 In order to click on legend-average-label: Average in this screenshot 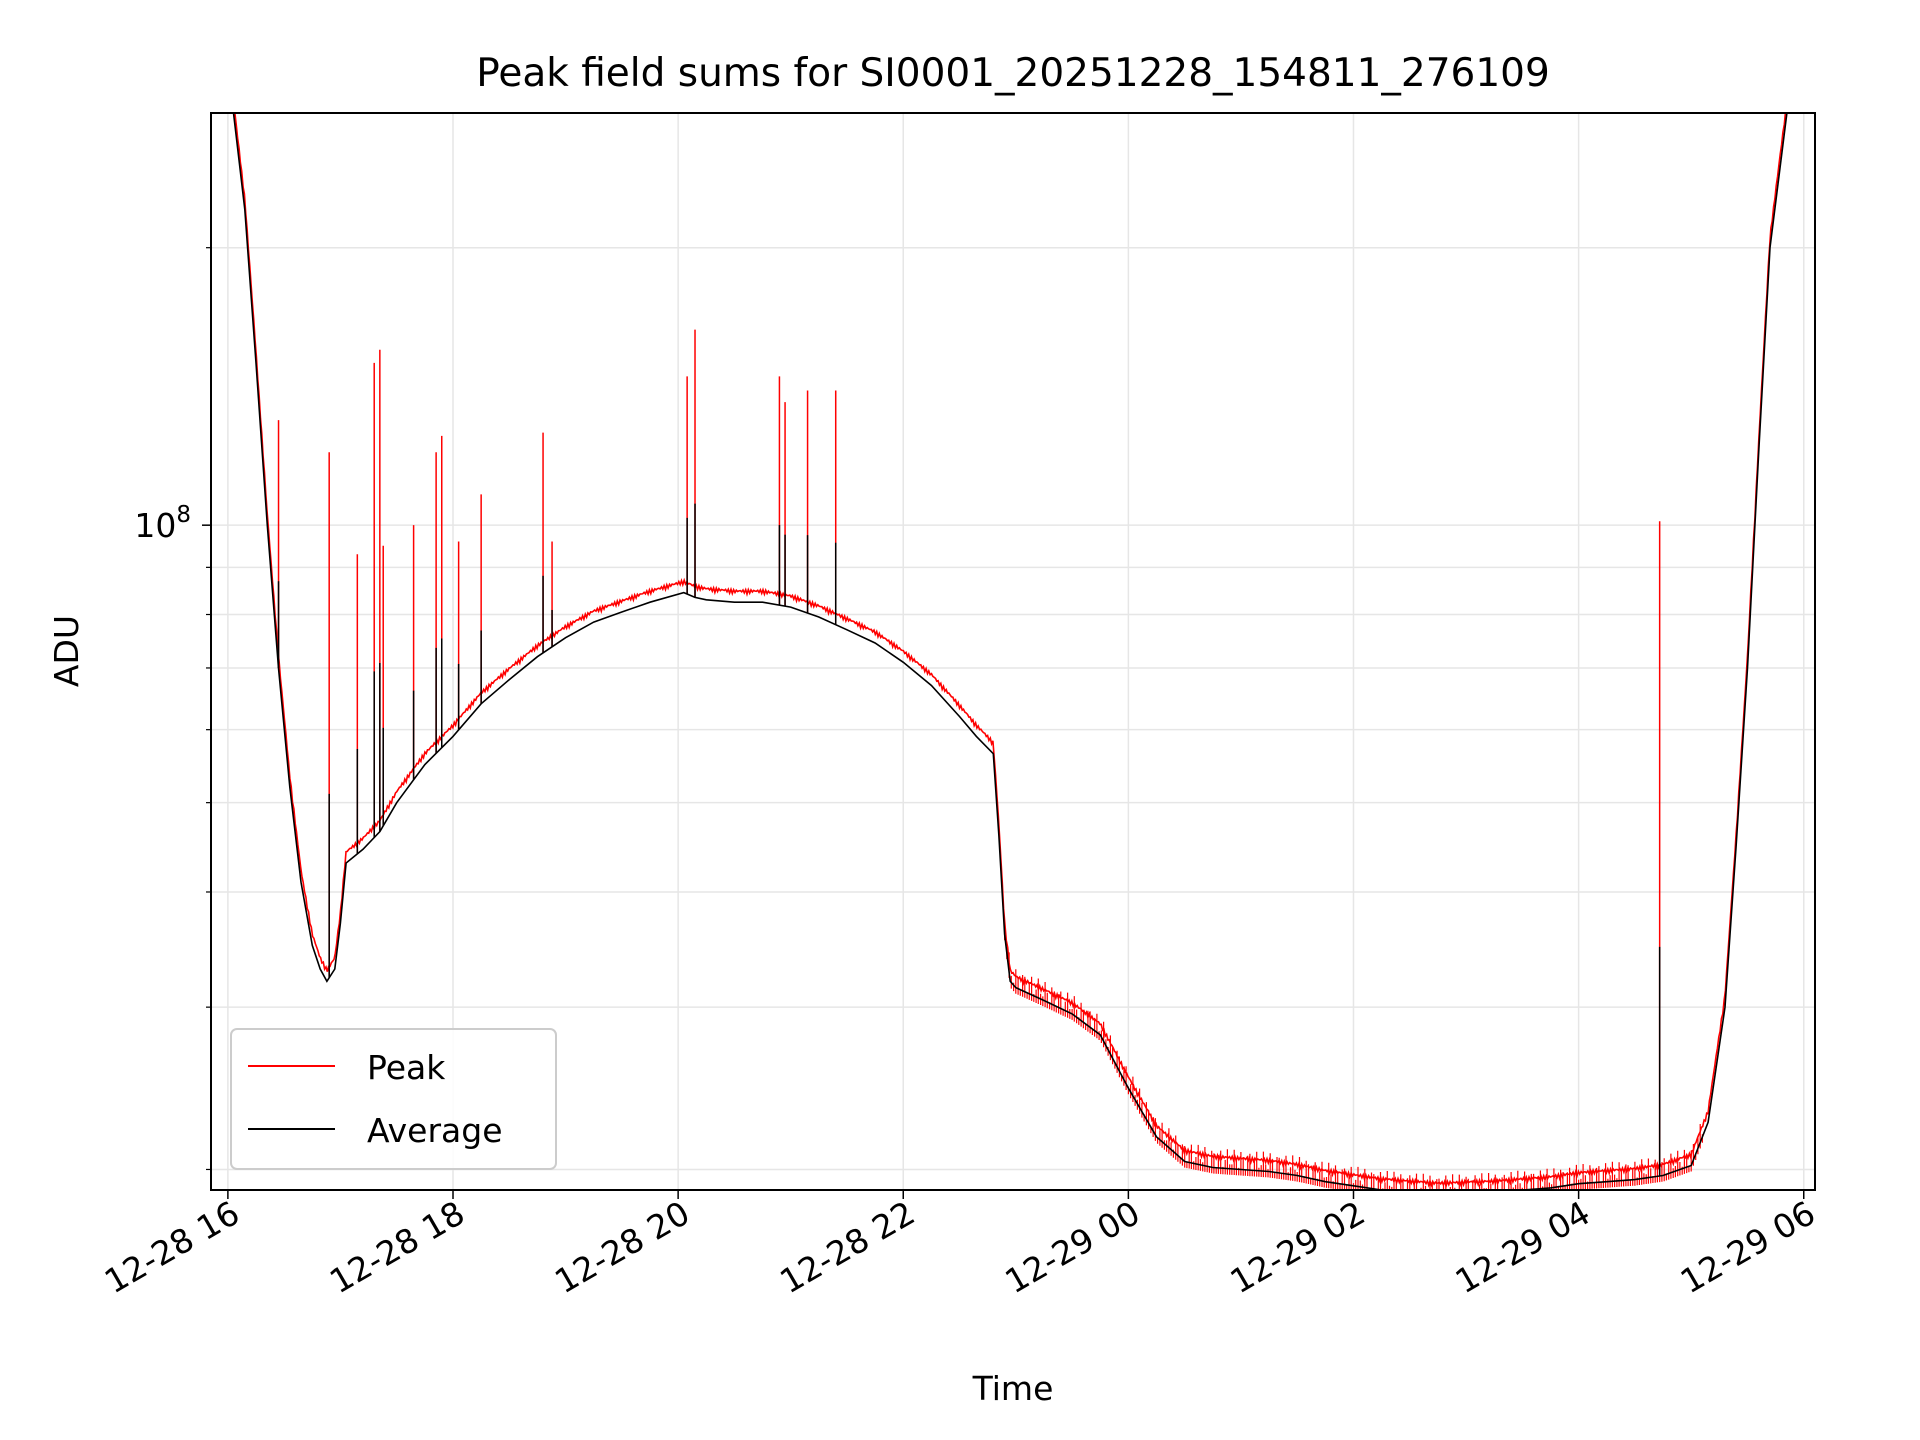, I will do `click(435, 1130)`.